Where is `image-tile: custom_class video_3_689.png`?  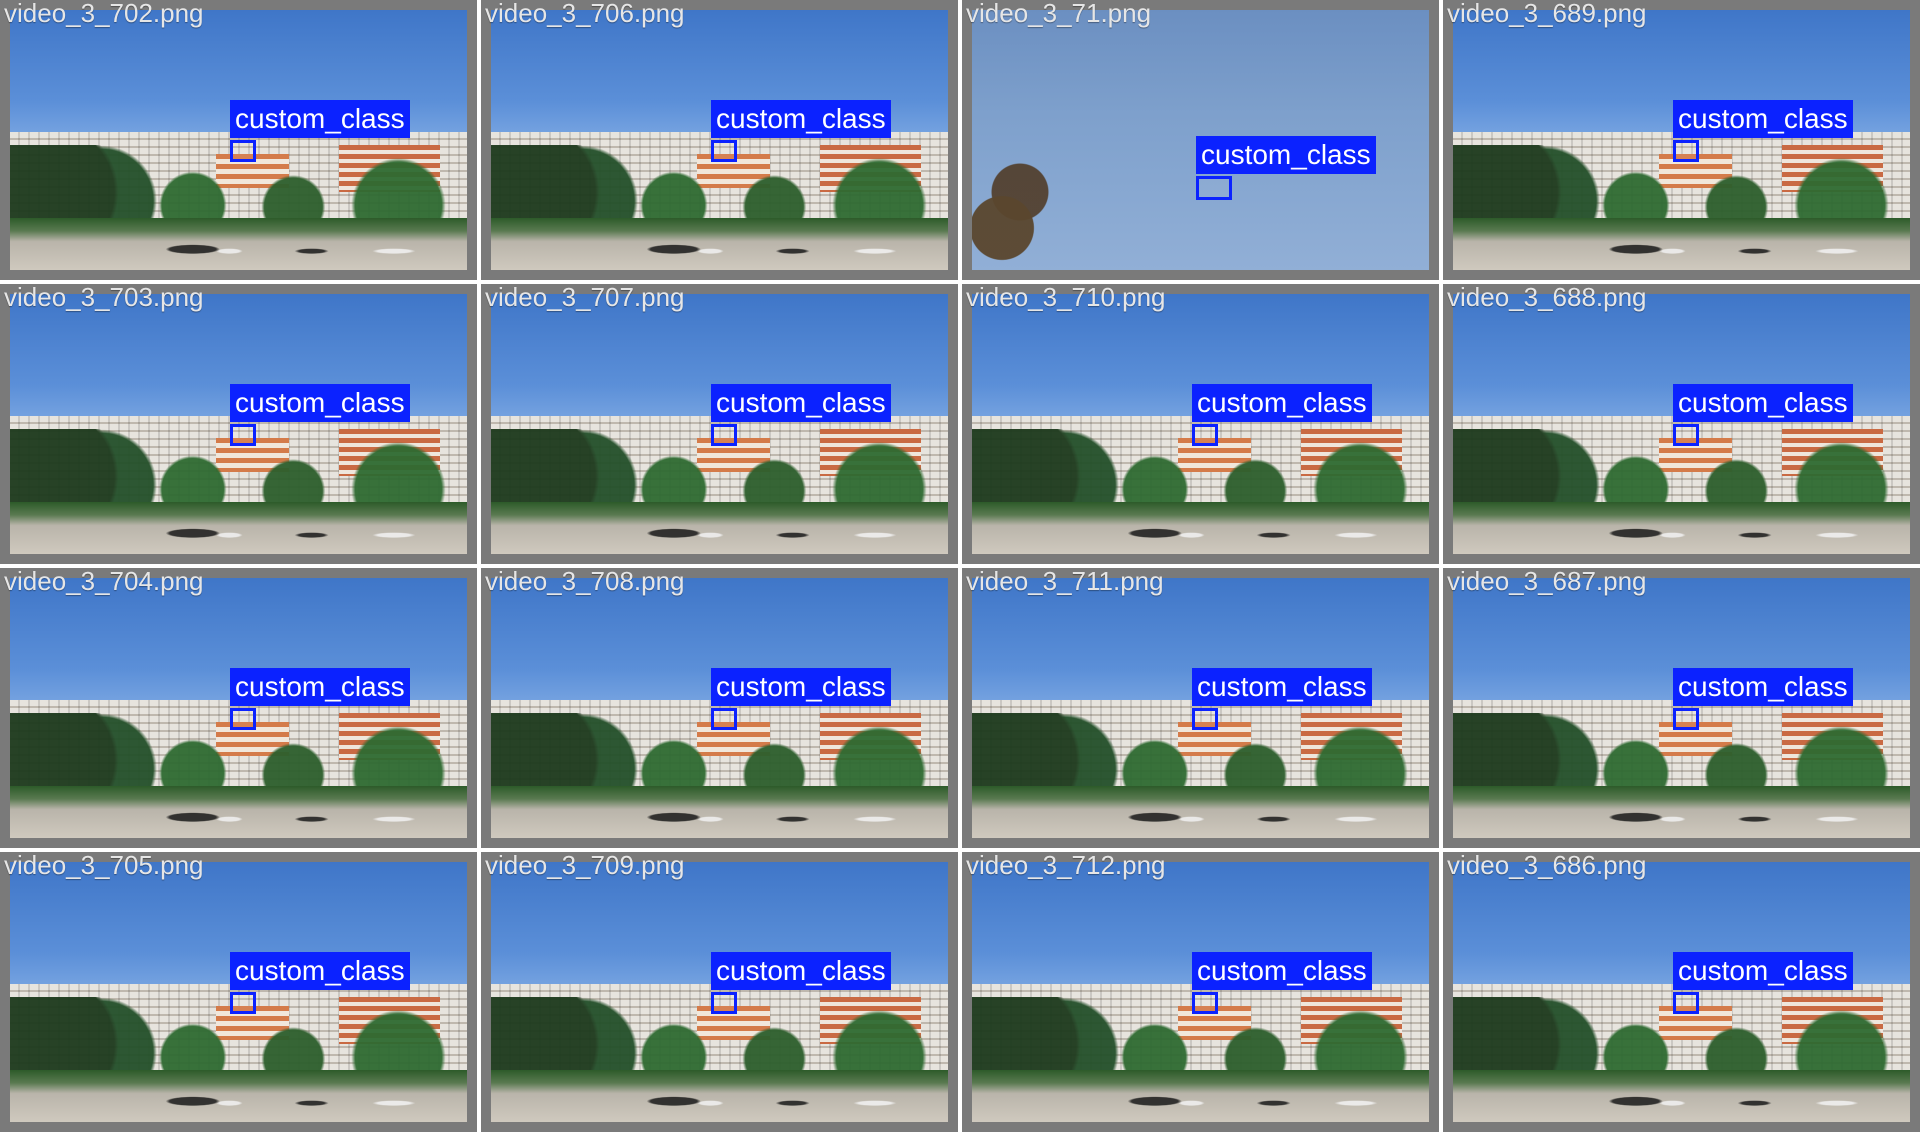 image-tile: custom_class video_3_689.png is located at coordinates (1681, 140).